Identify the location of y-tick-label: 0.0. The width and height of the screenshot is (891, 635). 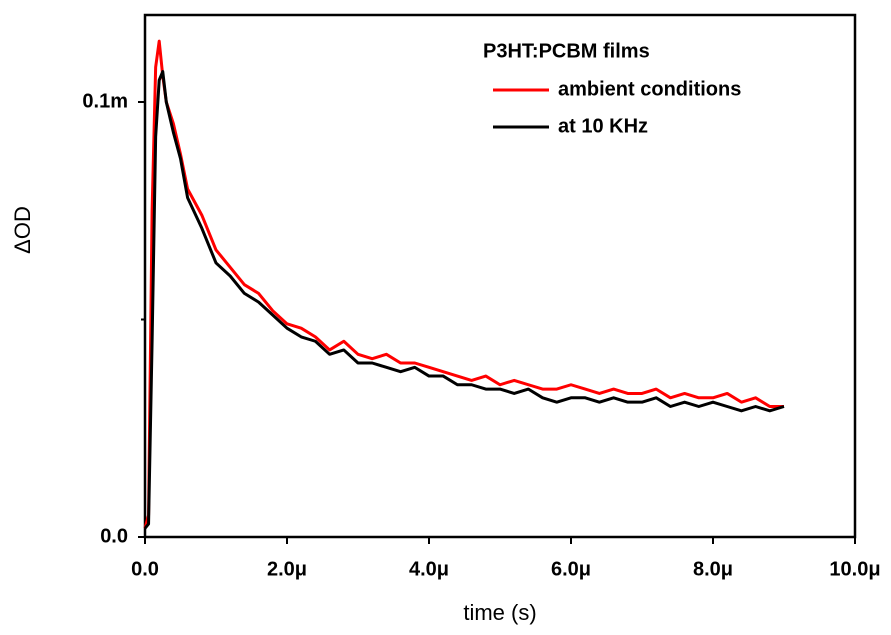
(114, 536).